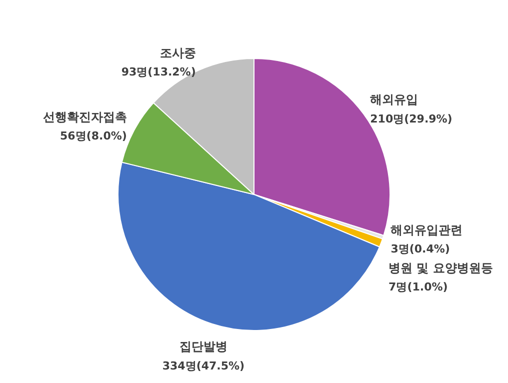 This screenshot has height=383, width=508. What do you see at coordinates (418, 287) in the screenshot?
I see `data-label: 7명(1.0%)` at bounding box center [418, 287].